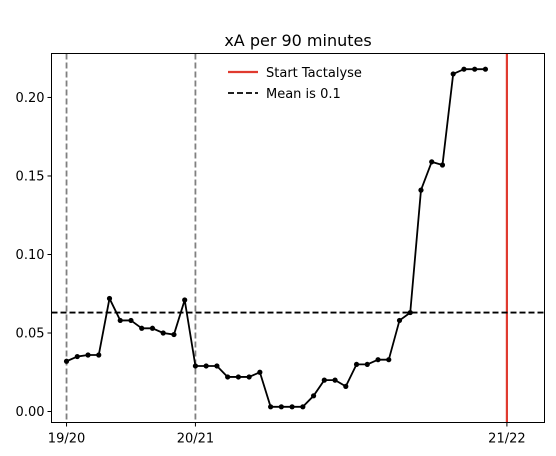 The width and height of the screenshot is (556, 456). Describe the element at coordinates (314, 73) in the screenshot. I see `legend-label-start-tactalyse: Start Tactalyse` at that location.